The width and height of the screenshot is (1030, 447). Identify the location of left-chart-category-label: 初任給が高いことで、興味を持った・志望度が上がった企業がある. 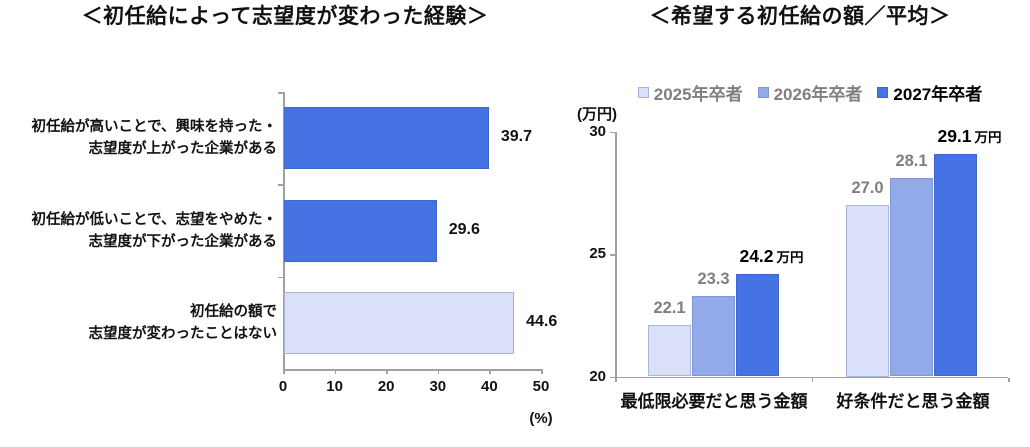
(139, 138).